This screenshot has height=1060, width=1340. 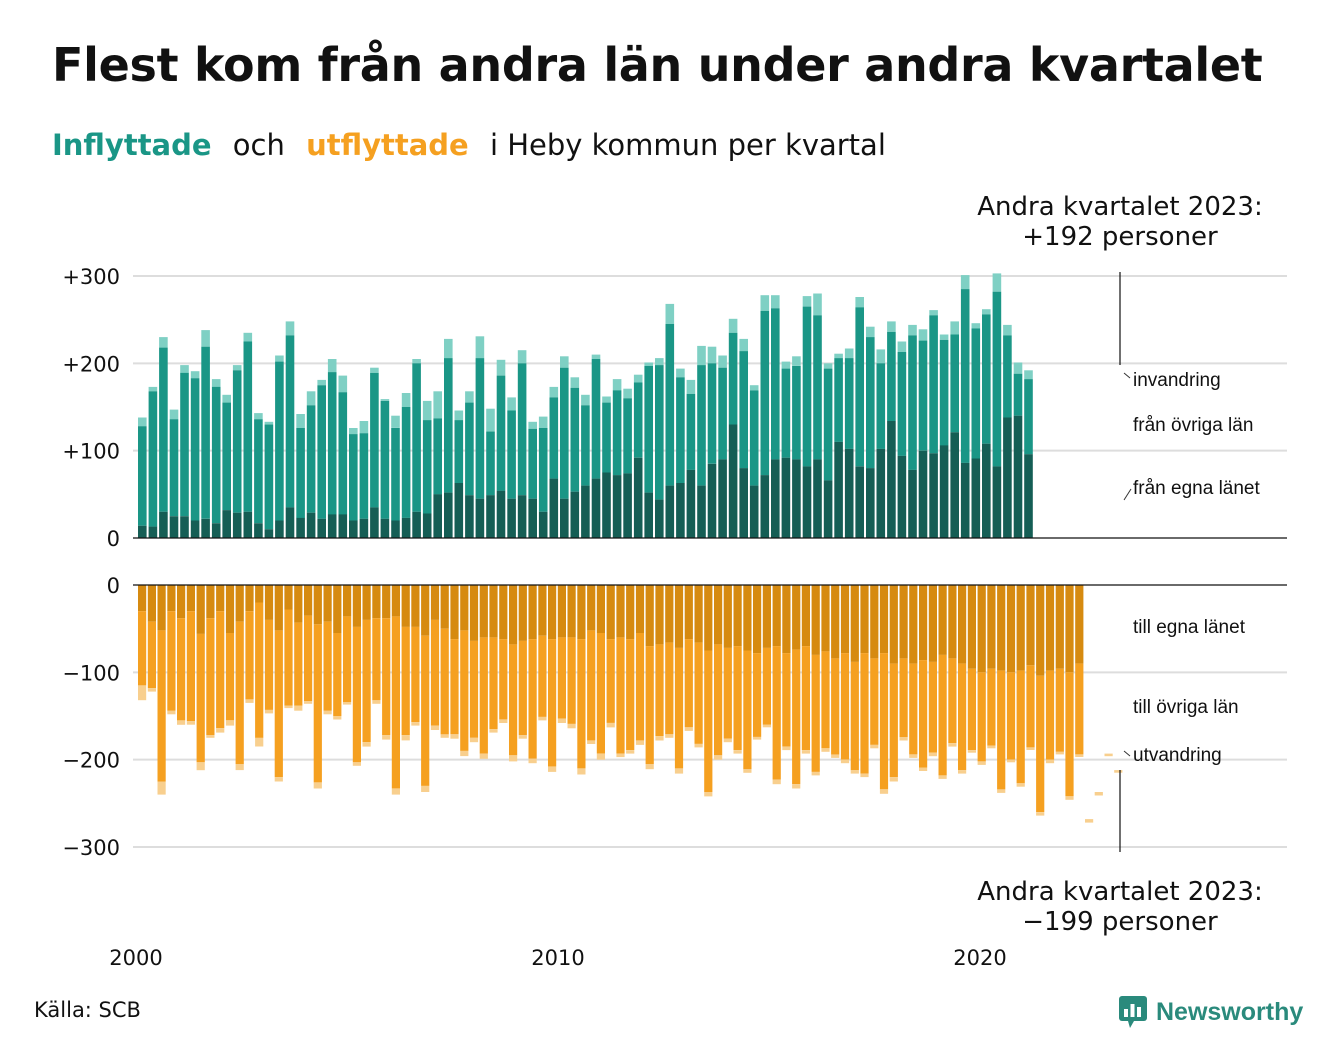 I want to click on y-tick-label-bottom: −100, so click(x=91, y=673).